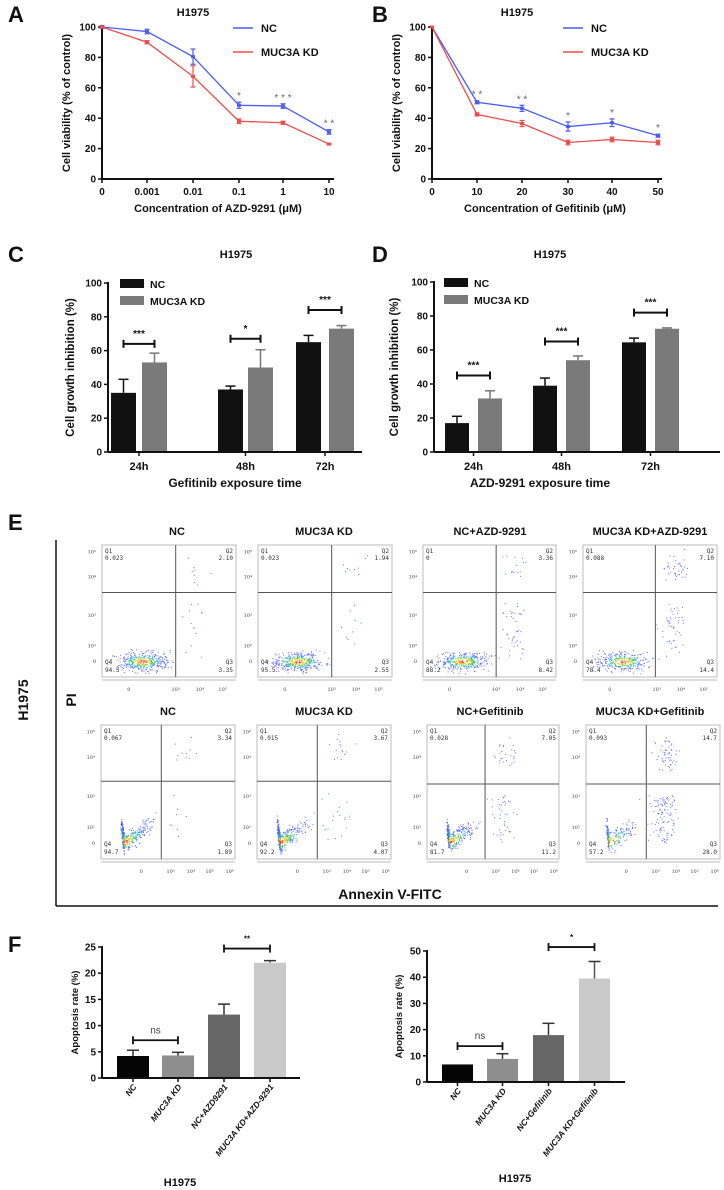 The image size is (724, 1190). I want to click on quadrant-name: Q4, so click(265, 662).